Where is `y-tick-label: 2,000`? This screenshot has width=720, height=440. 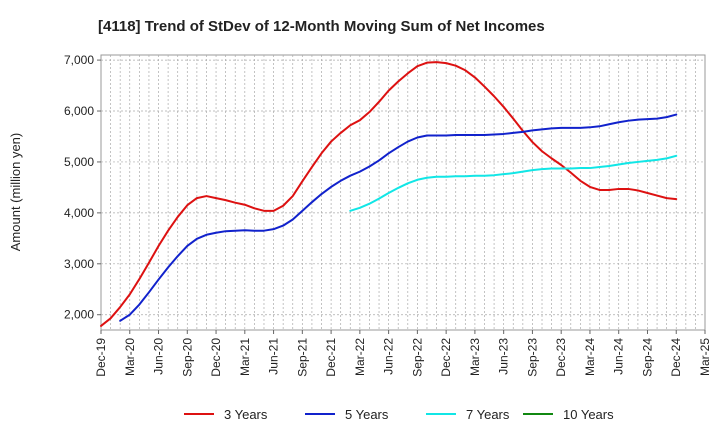
y-tick-label: 2,000 is located at coordinates (79, 315).